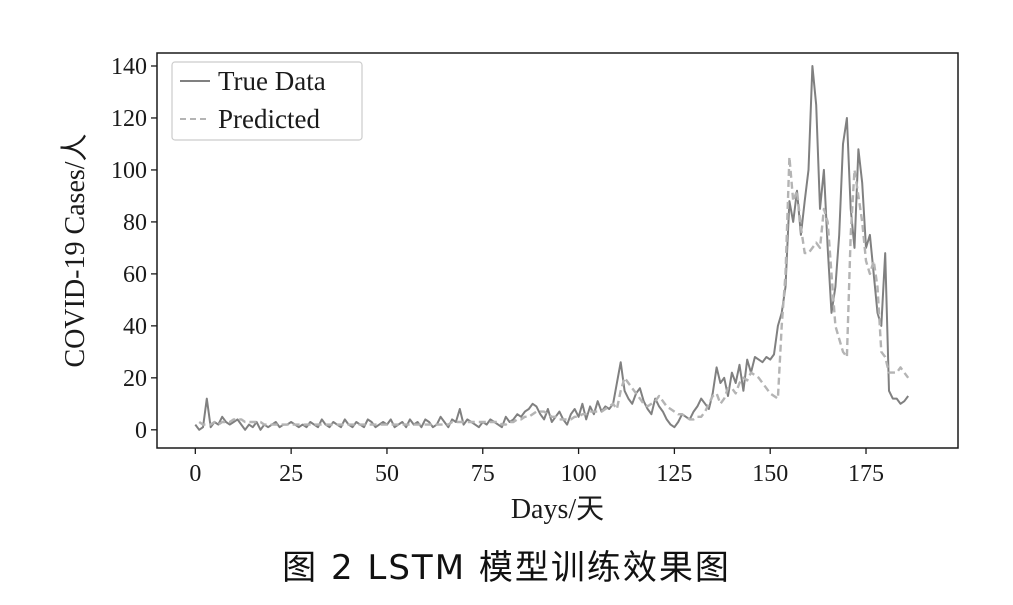 The width and height of the screenshot is (1013, 605). Describe the element at coordinates (129, 119) in the screenshot. I see `y-tick-label: 120` at that location.